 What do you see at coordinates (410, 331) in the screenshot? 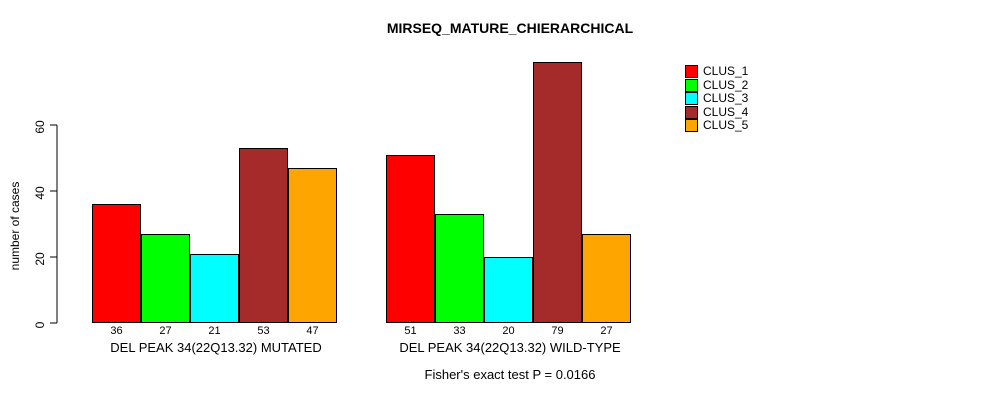
I see `bar-value-label: 51` at bounding box center [410, 331].